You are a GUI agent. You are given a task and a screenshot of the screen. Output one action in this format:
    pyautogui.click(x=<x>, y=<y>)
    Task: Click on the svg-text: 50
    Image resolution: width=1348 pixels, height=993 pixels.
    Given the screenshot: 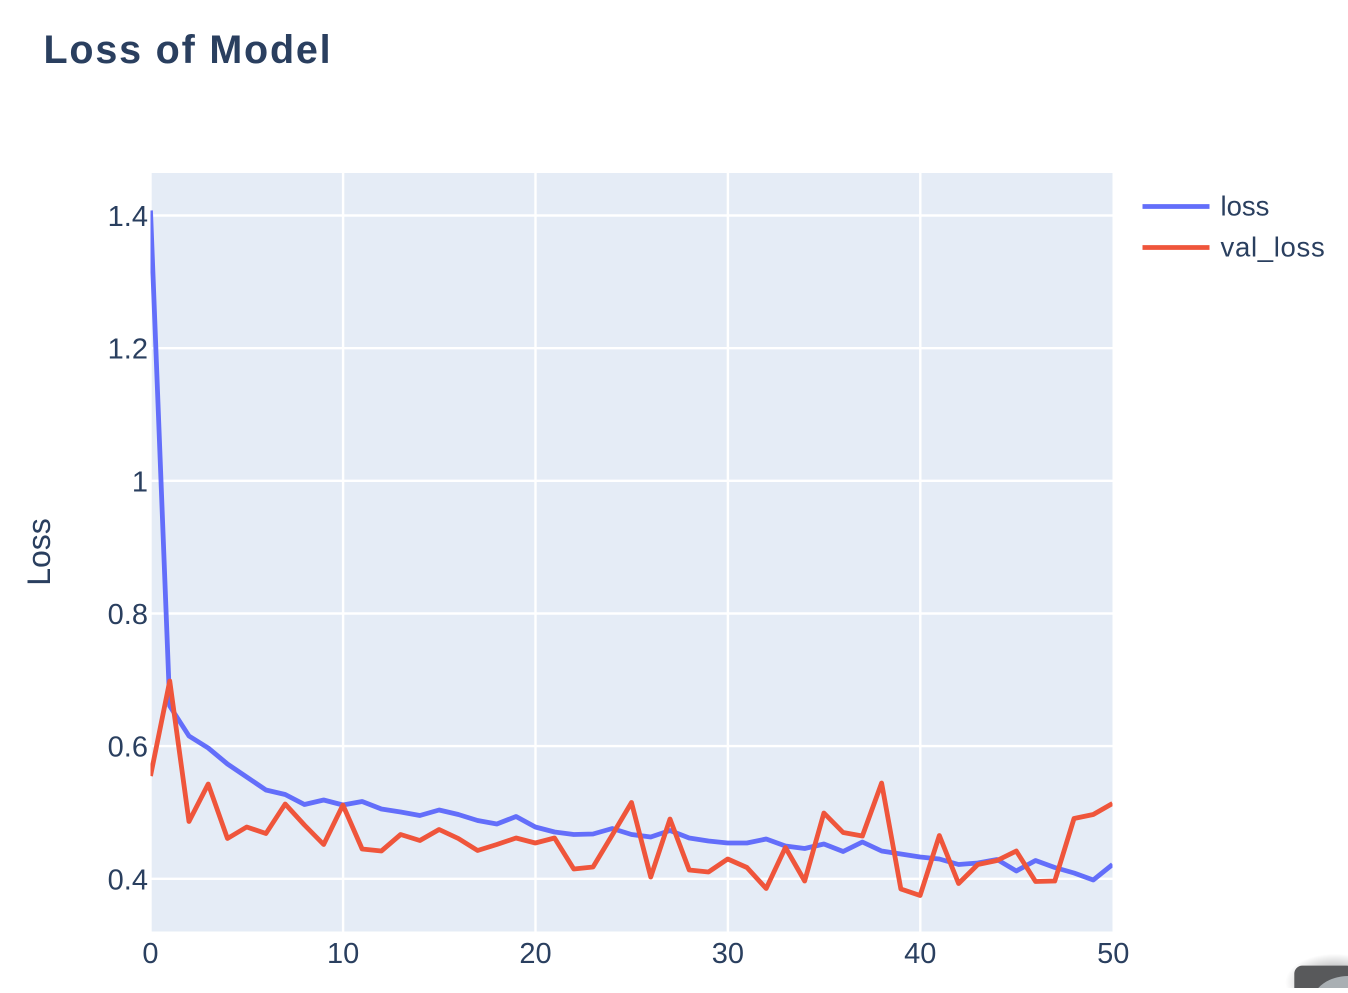 What is the action you would take?
    pyautogui.click(x=1113, y=954)
    